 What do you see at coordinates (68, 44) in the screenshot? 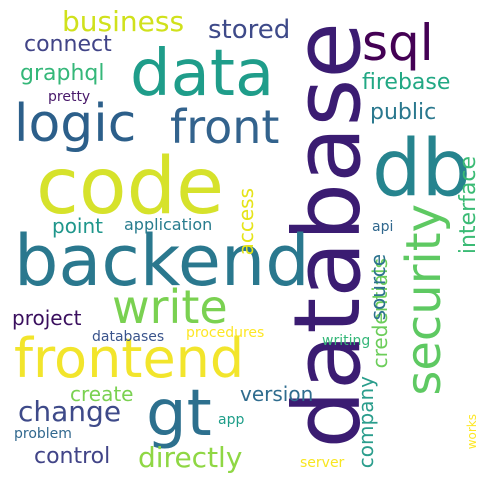
I see `word-connect: connect` at bounding box center [68, 44].